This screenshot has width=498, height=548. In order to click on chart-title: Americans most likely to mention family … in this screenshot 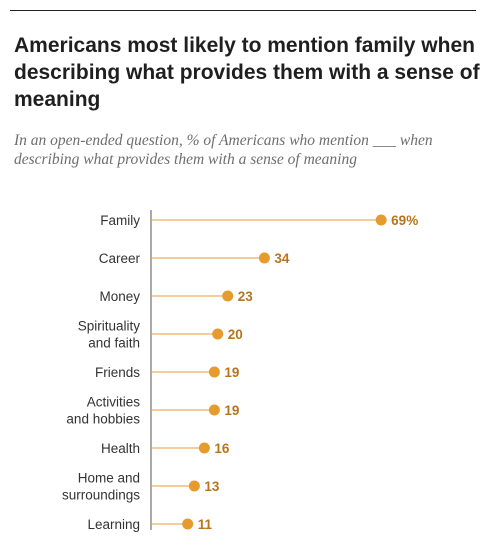, I will do `click(247, 72)`.